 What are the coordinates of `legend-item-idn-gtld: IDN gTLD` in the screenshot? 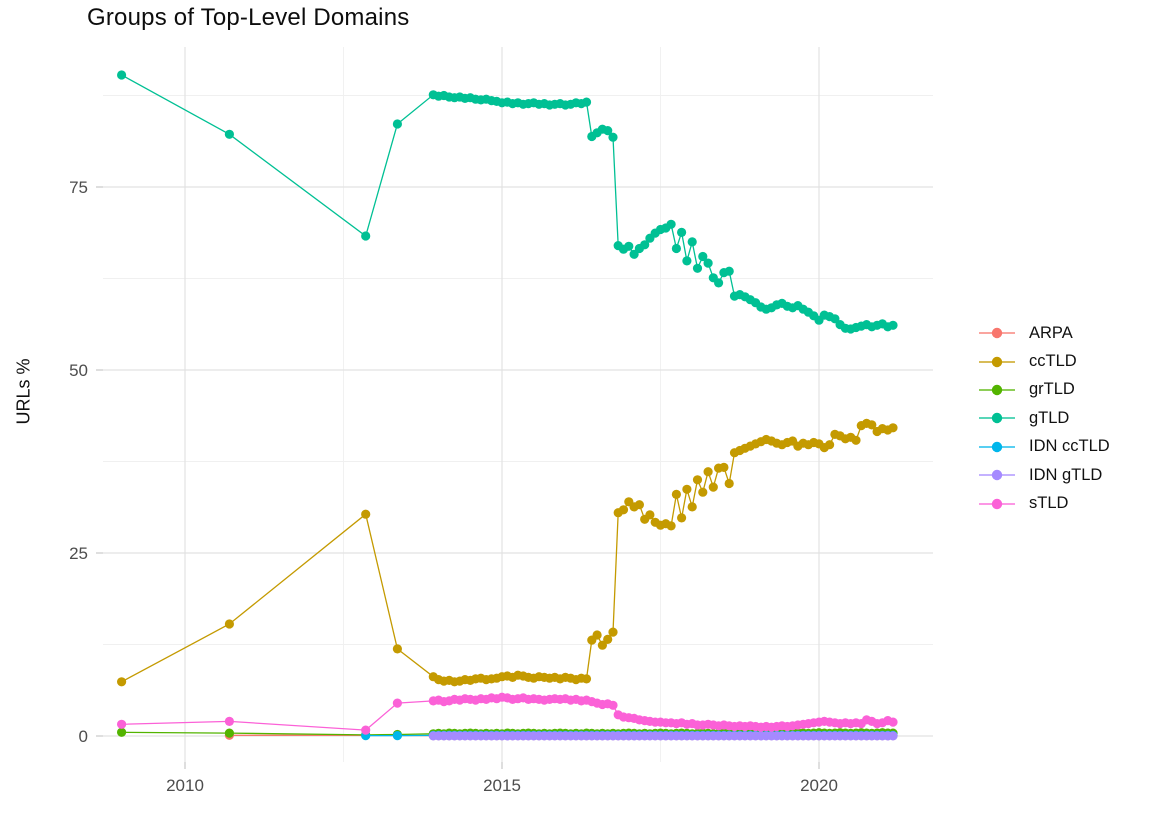 It's located at (1043, 475).